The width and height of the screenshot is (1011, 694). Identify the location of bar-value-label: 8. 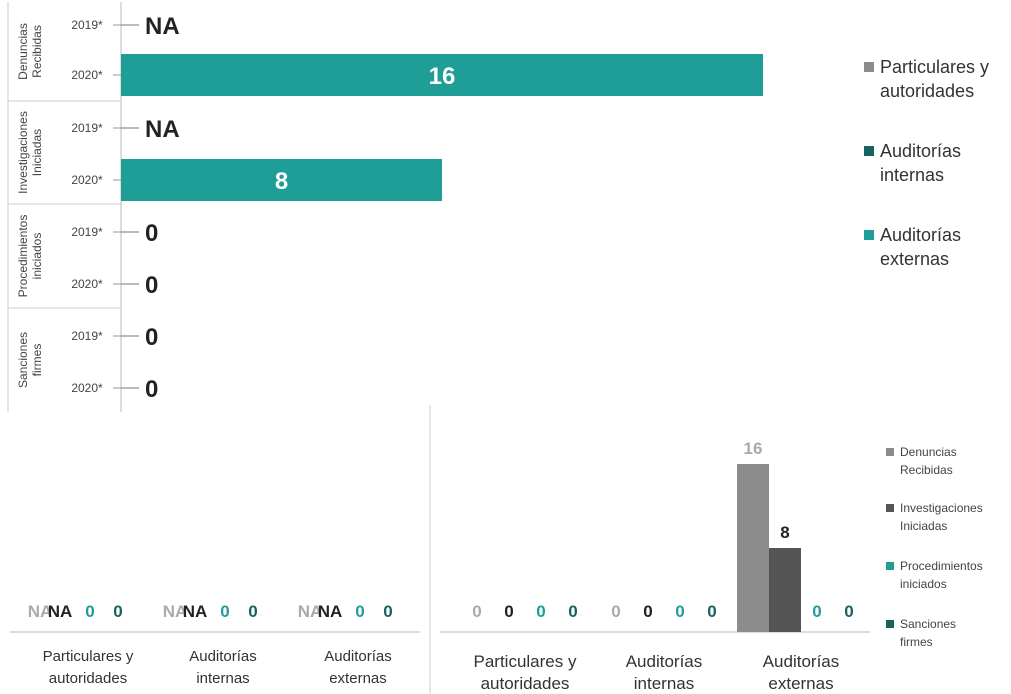
(281, 181).